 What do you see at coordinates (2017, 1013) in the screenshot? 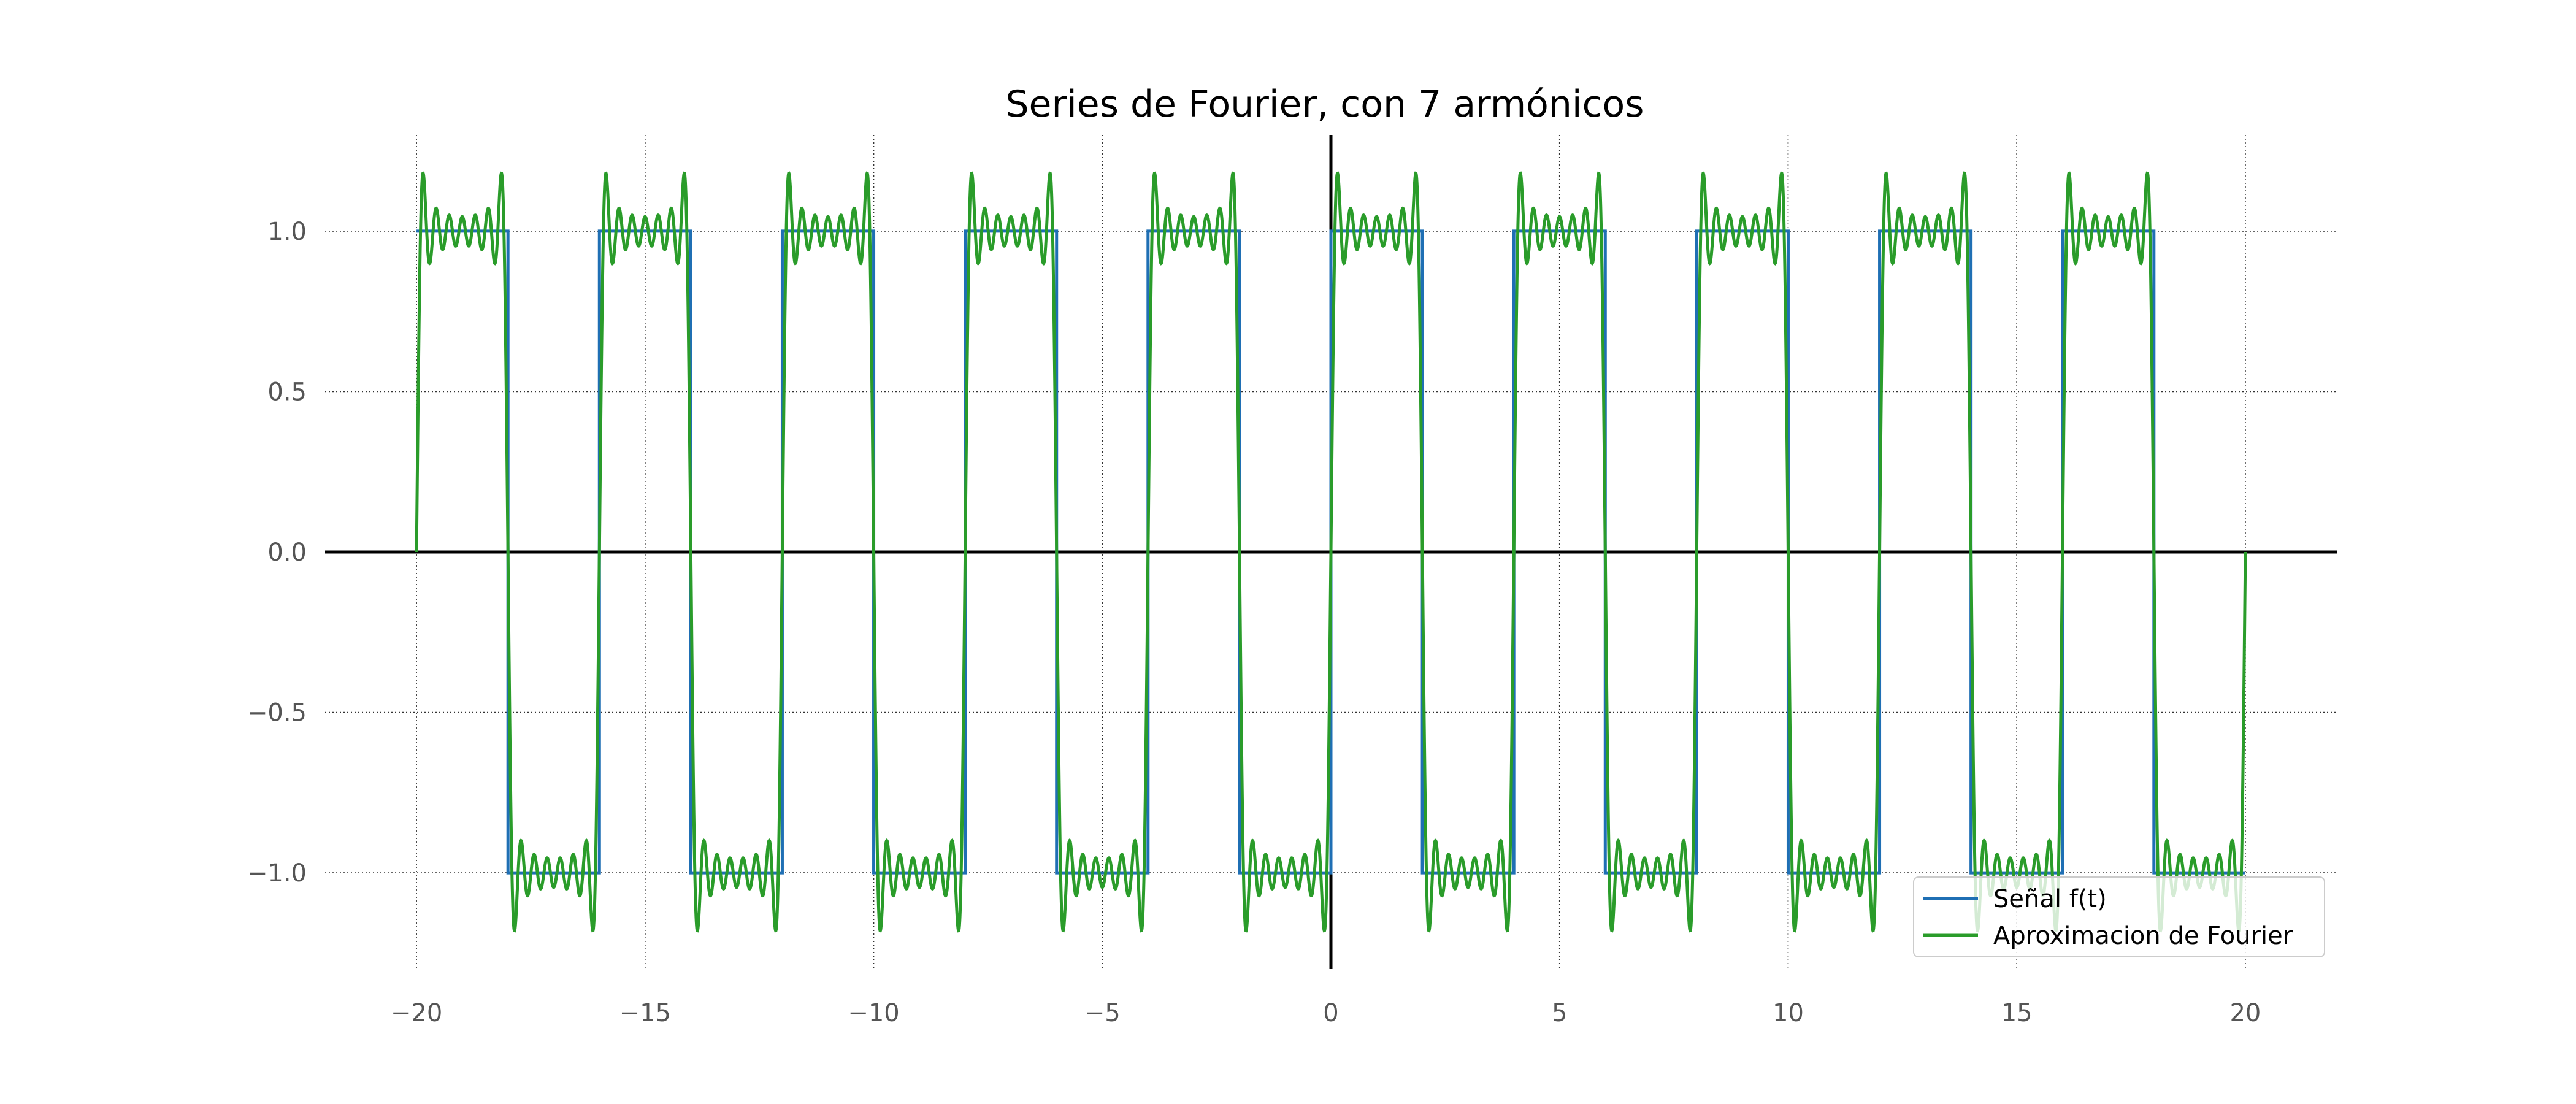
I see `x-tick-label: 15` at bounding box center [2017, 1013].